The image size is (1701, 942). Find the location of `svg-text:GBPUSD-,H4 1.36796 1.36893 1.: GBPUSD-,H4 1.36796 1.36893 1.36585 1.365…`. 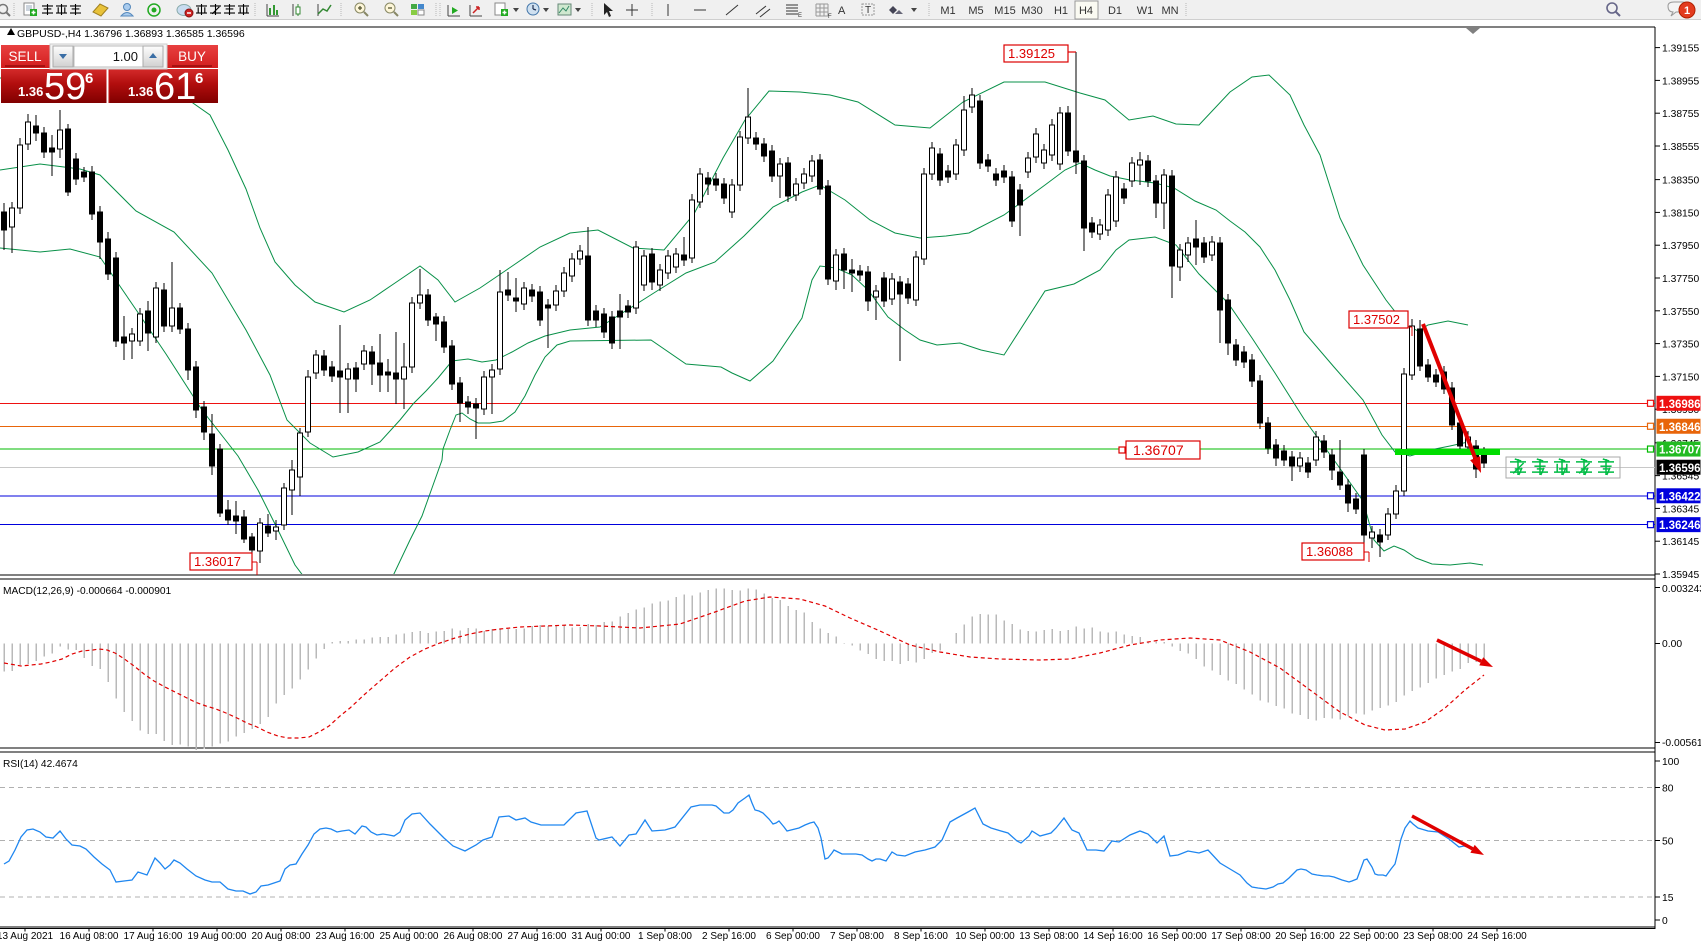

svg-text:GBPUSD-,H4 1.36796 1.36893 1.: GBPUSD-,H4 1.36796 1.36893 1.36585 1.365… is located at coordinates (131, 34).